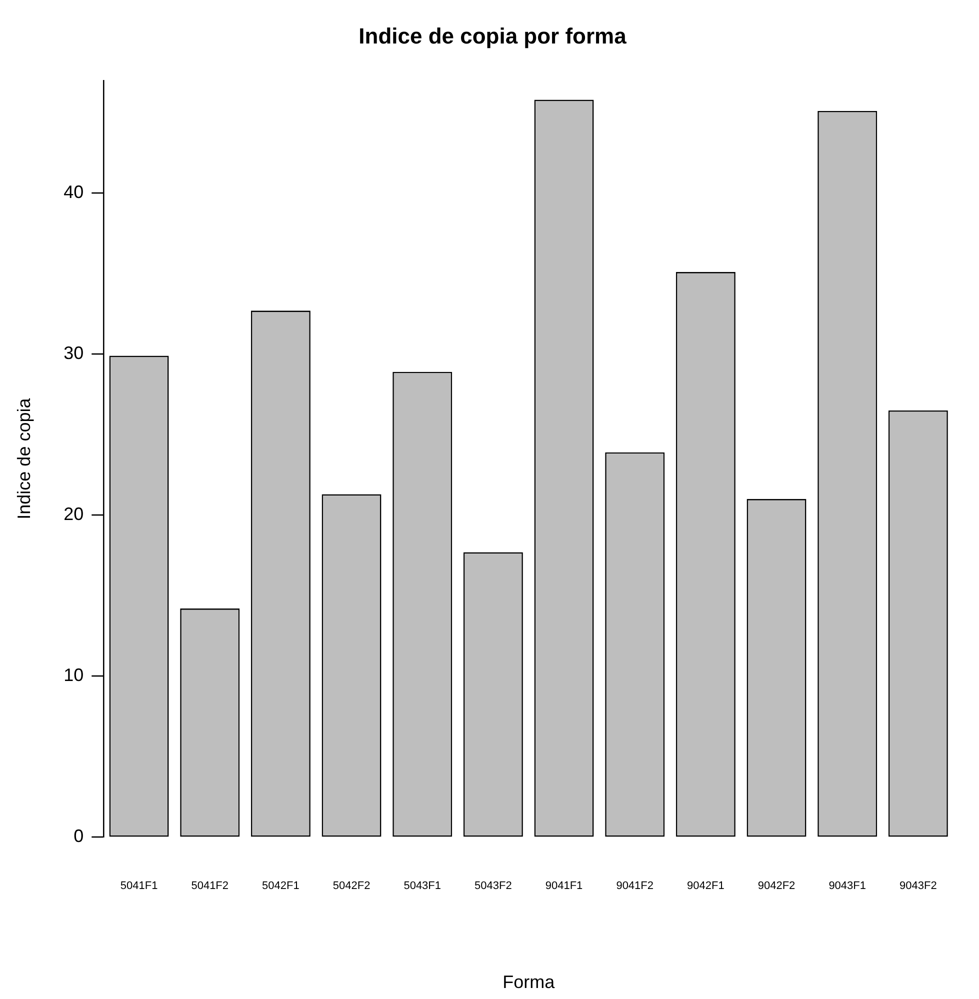  What do you see at coordinates (79, 836) in the screenshot?
I see `y-tick-label: 0` at bounding box center [79, 836].